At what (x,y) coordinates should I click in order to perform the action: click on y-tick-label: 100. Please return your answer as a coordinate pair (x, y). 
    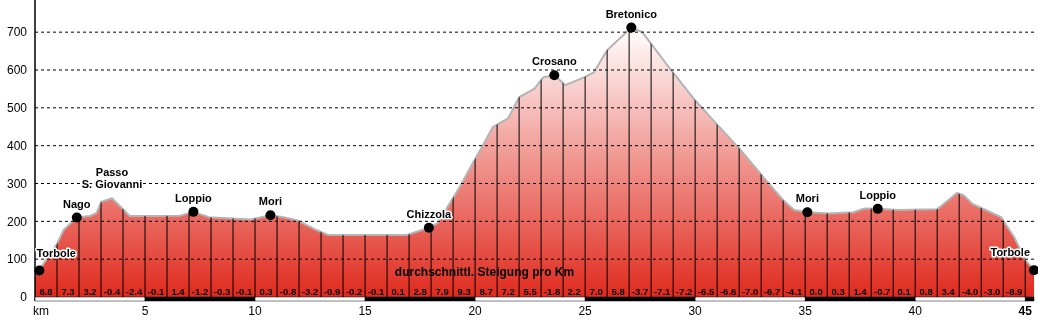
    Looking at the image, I should click on (17, 259).